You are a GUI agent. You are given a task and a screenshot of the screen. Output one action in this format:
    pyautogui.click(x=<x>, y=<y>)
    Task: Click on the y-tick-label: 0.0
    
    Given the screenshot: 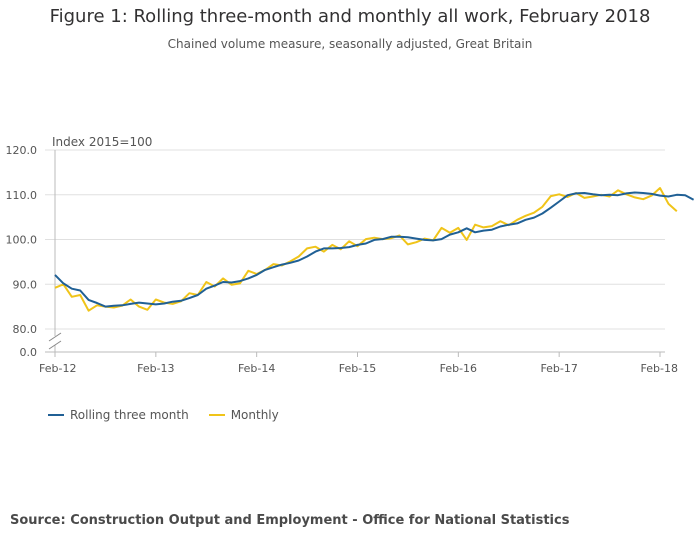 What is the action you would take?
    pyautogui.click(x=29, y=352)
    